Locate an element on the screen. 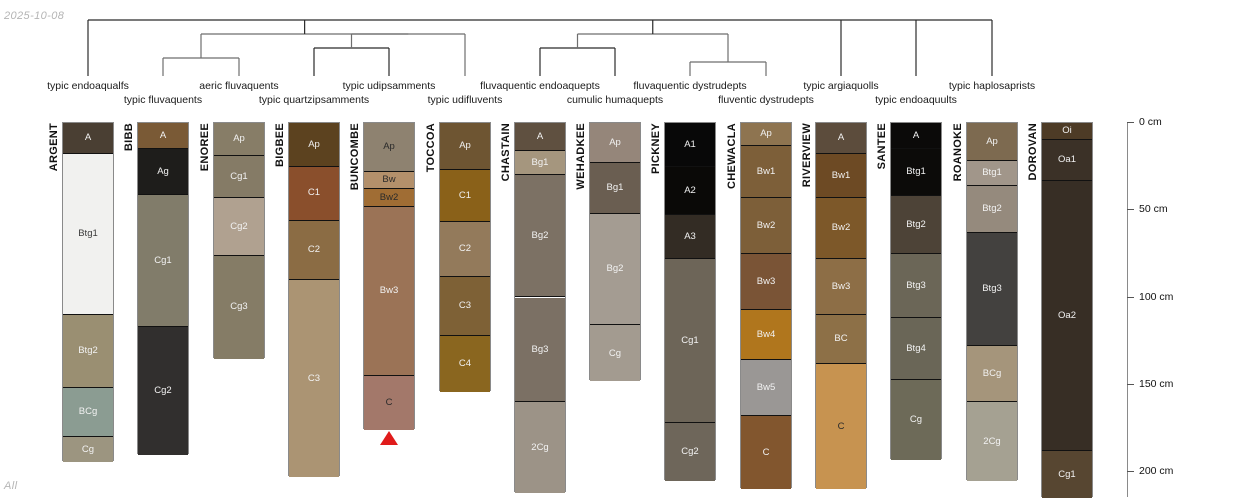 Image resolution: width=1250 pixels, height=500 pixels. horizon-oa2: Oa2 is located at coordinates (1067, 316).